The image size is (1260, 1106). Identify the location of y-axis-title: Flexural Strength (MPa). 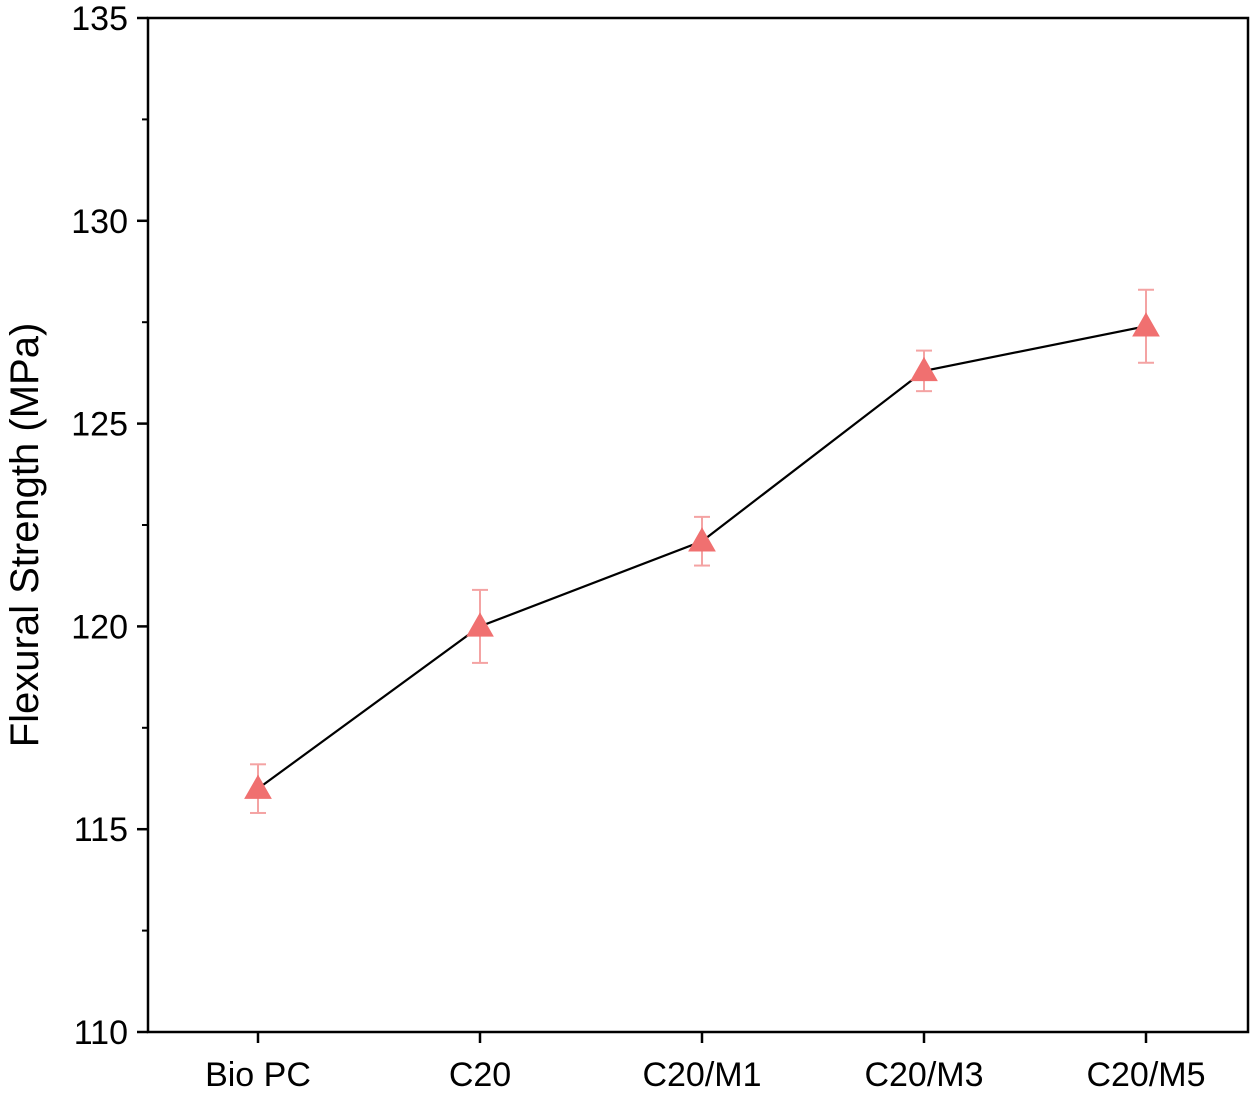
(25, 535).